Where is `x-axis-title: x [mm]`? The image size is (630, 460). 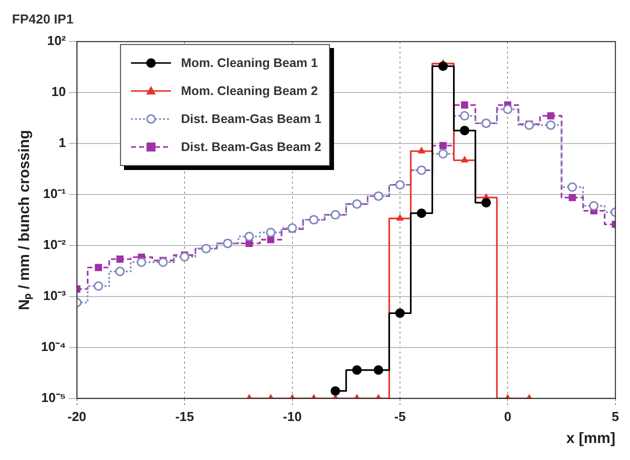 x-axis-title: x [mm] is located at coordinates (591, 439).